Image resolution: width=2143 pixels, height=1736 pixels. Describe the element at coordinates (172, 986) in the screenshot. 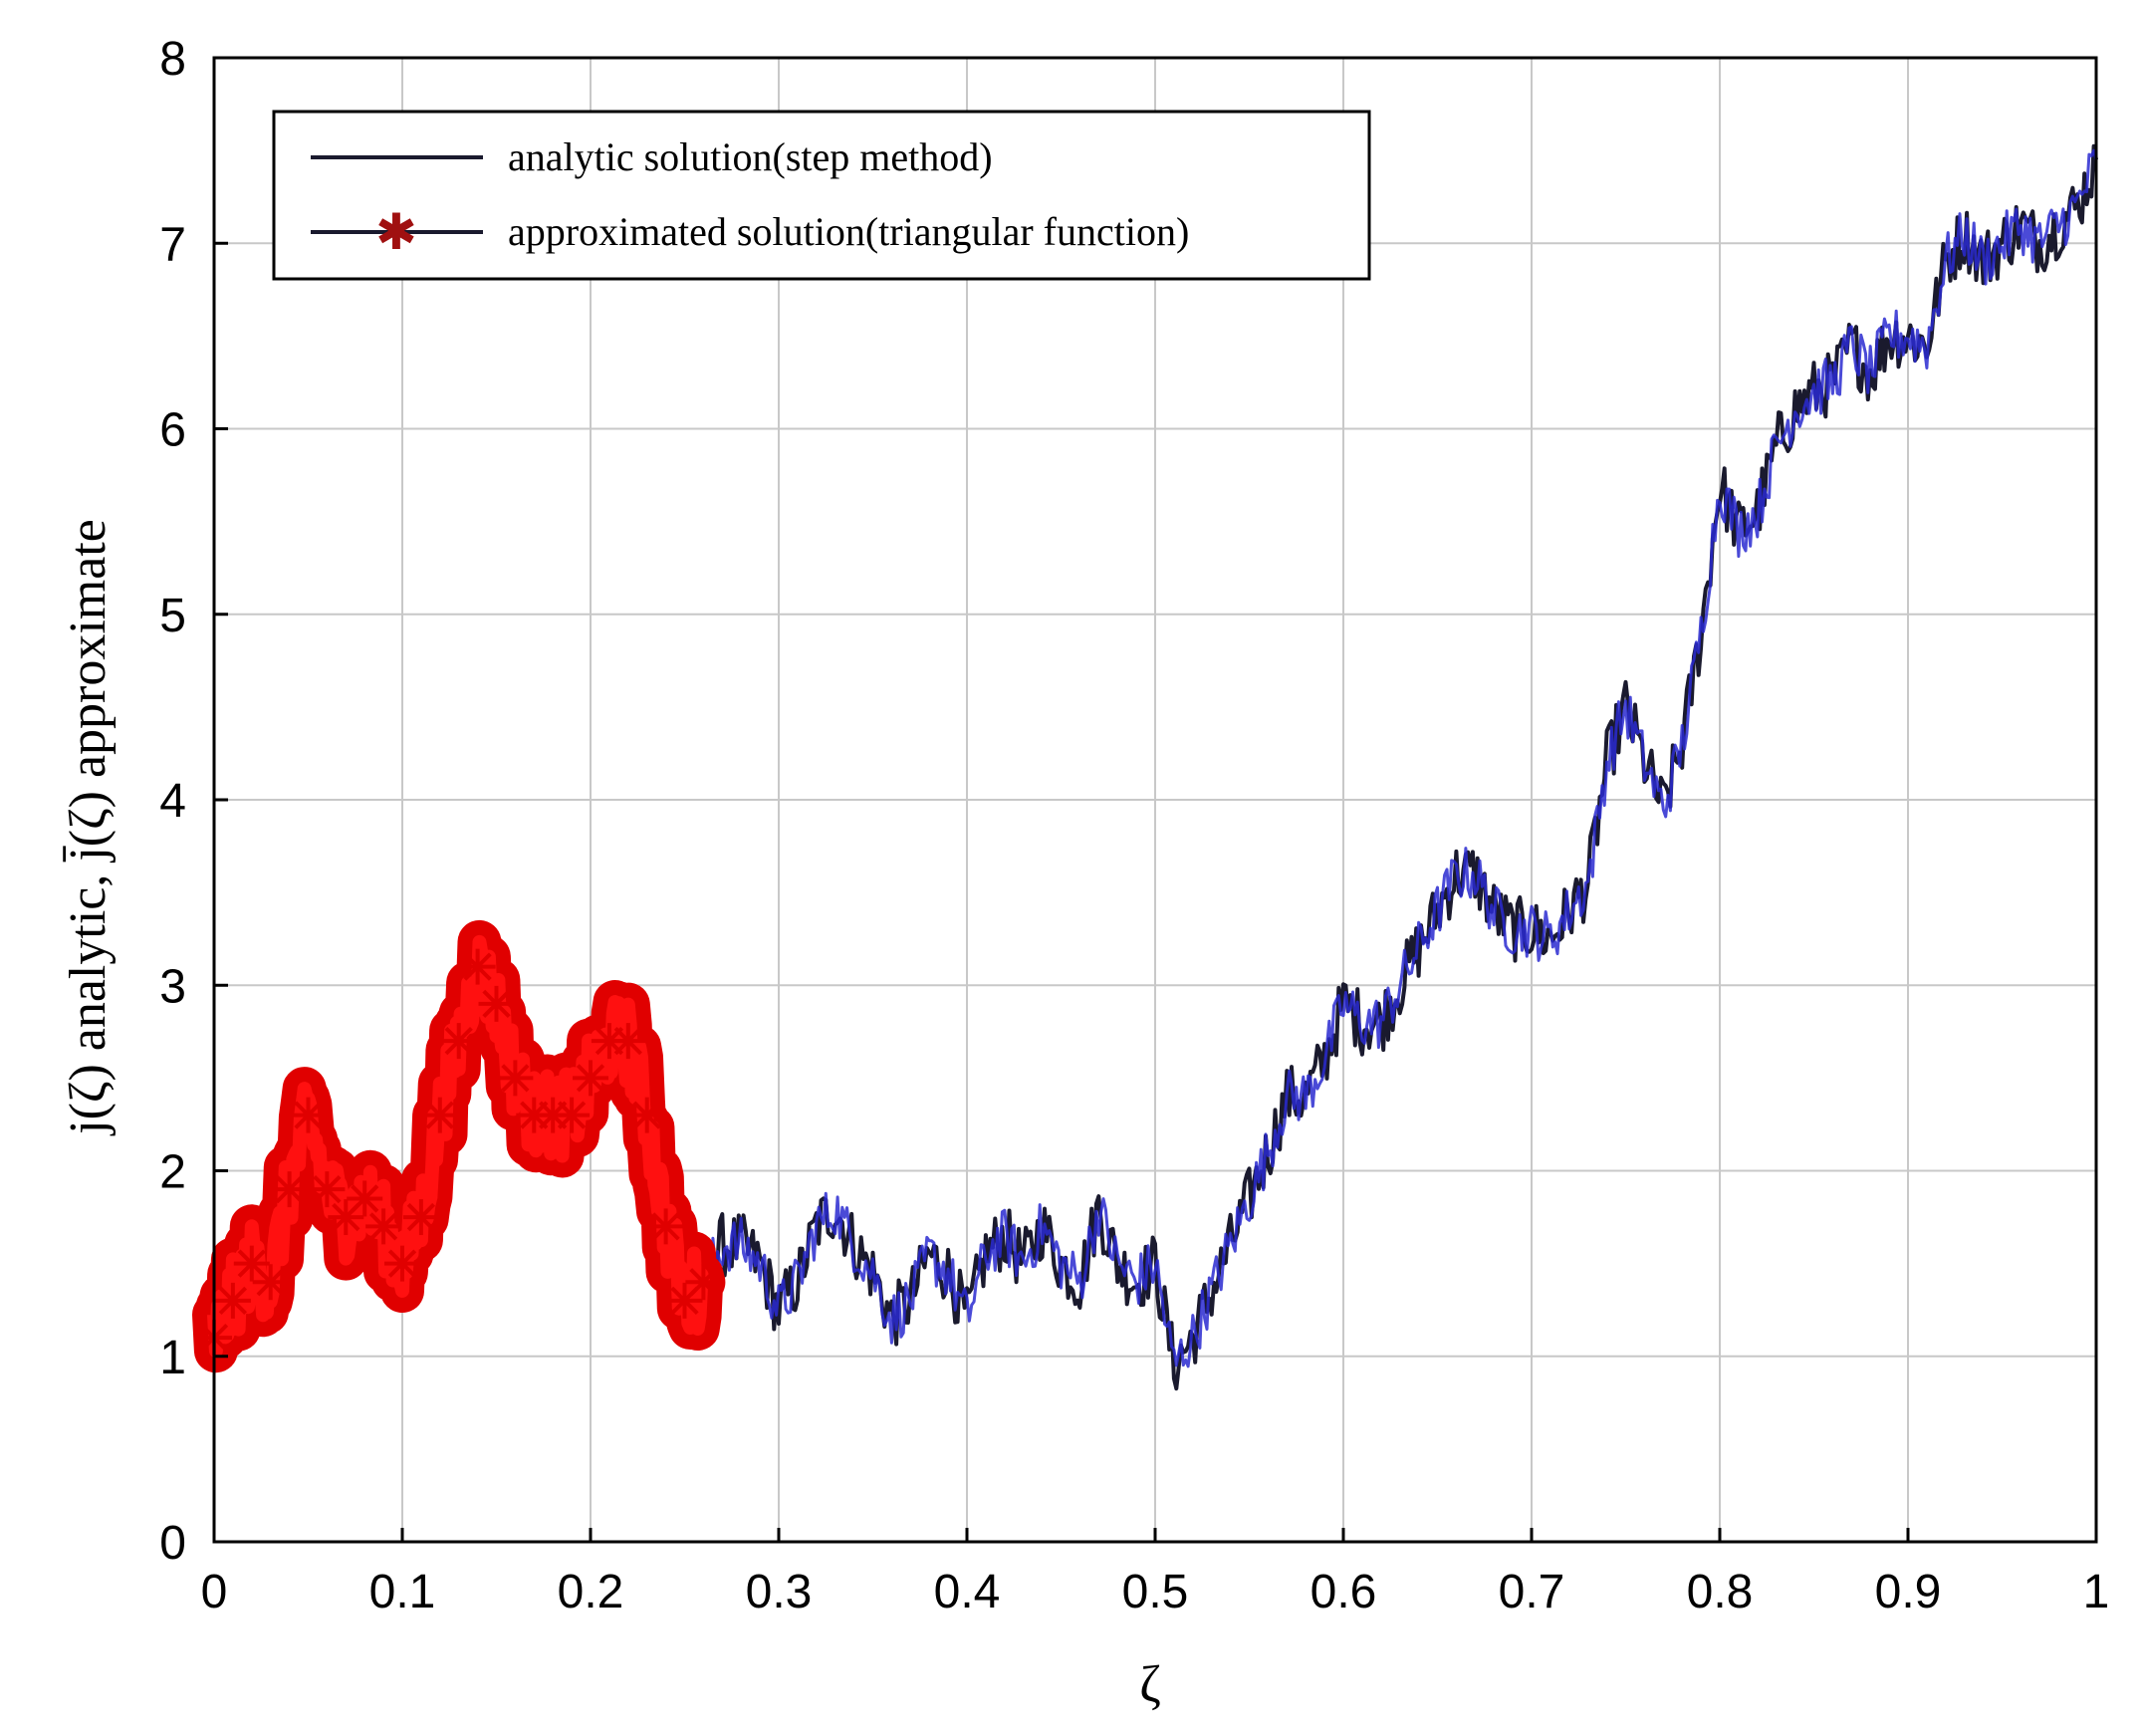

I see `y-tick-label: 3` at that location.